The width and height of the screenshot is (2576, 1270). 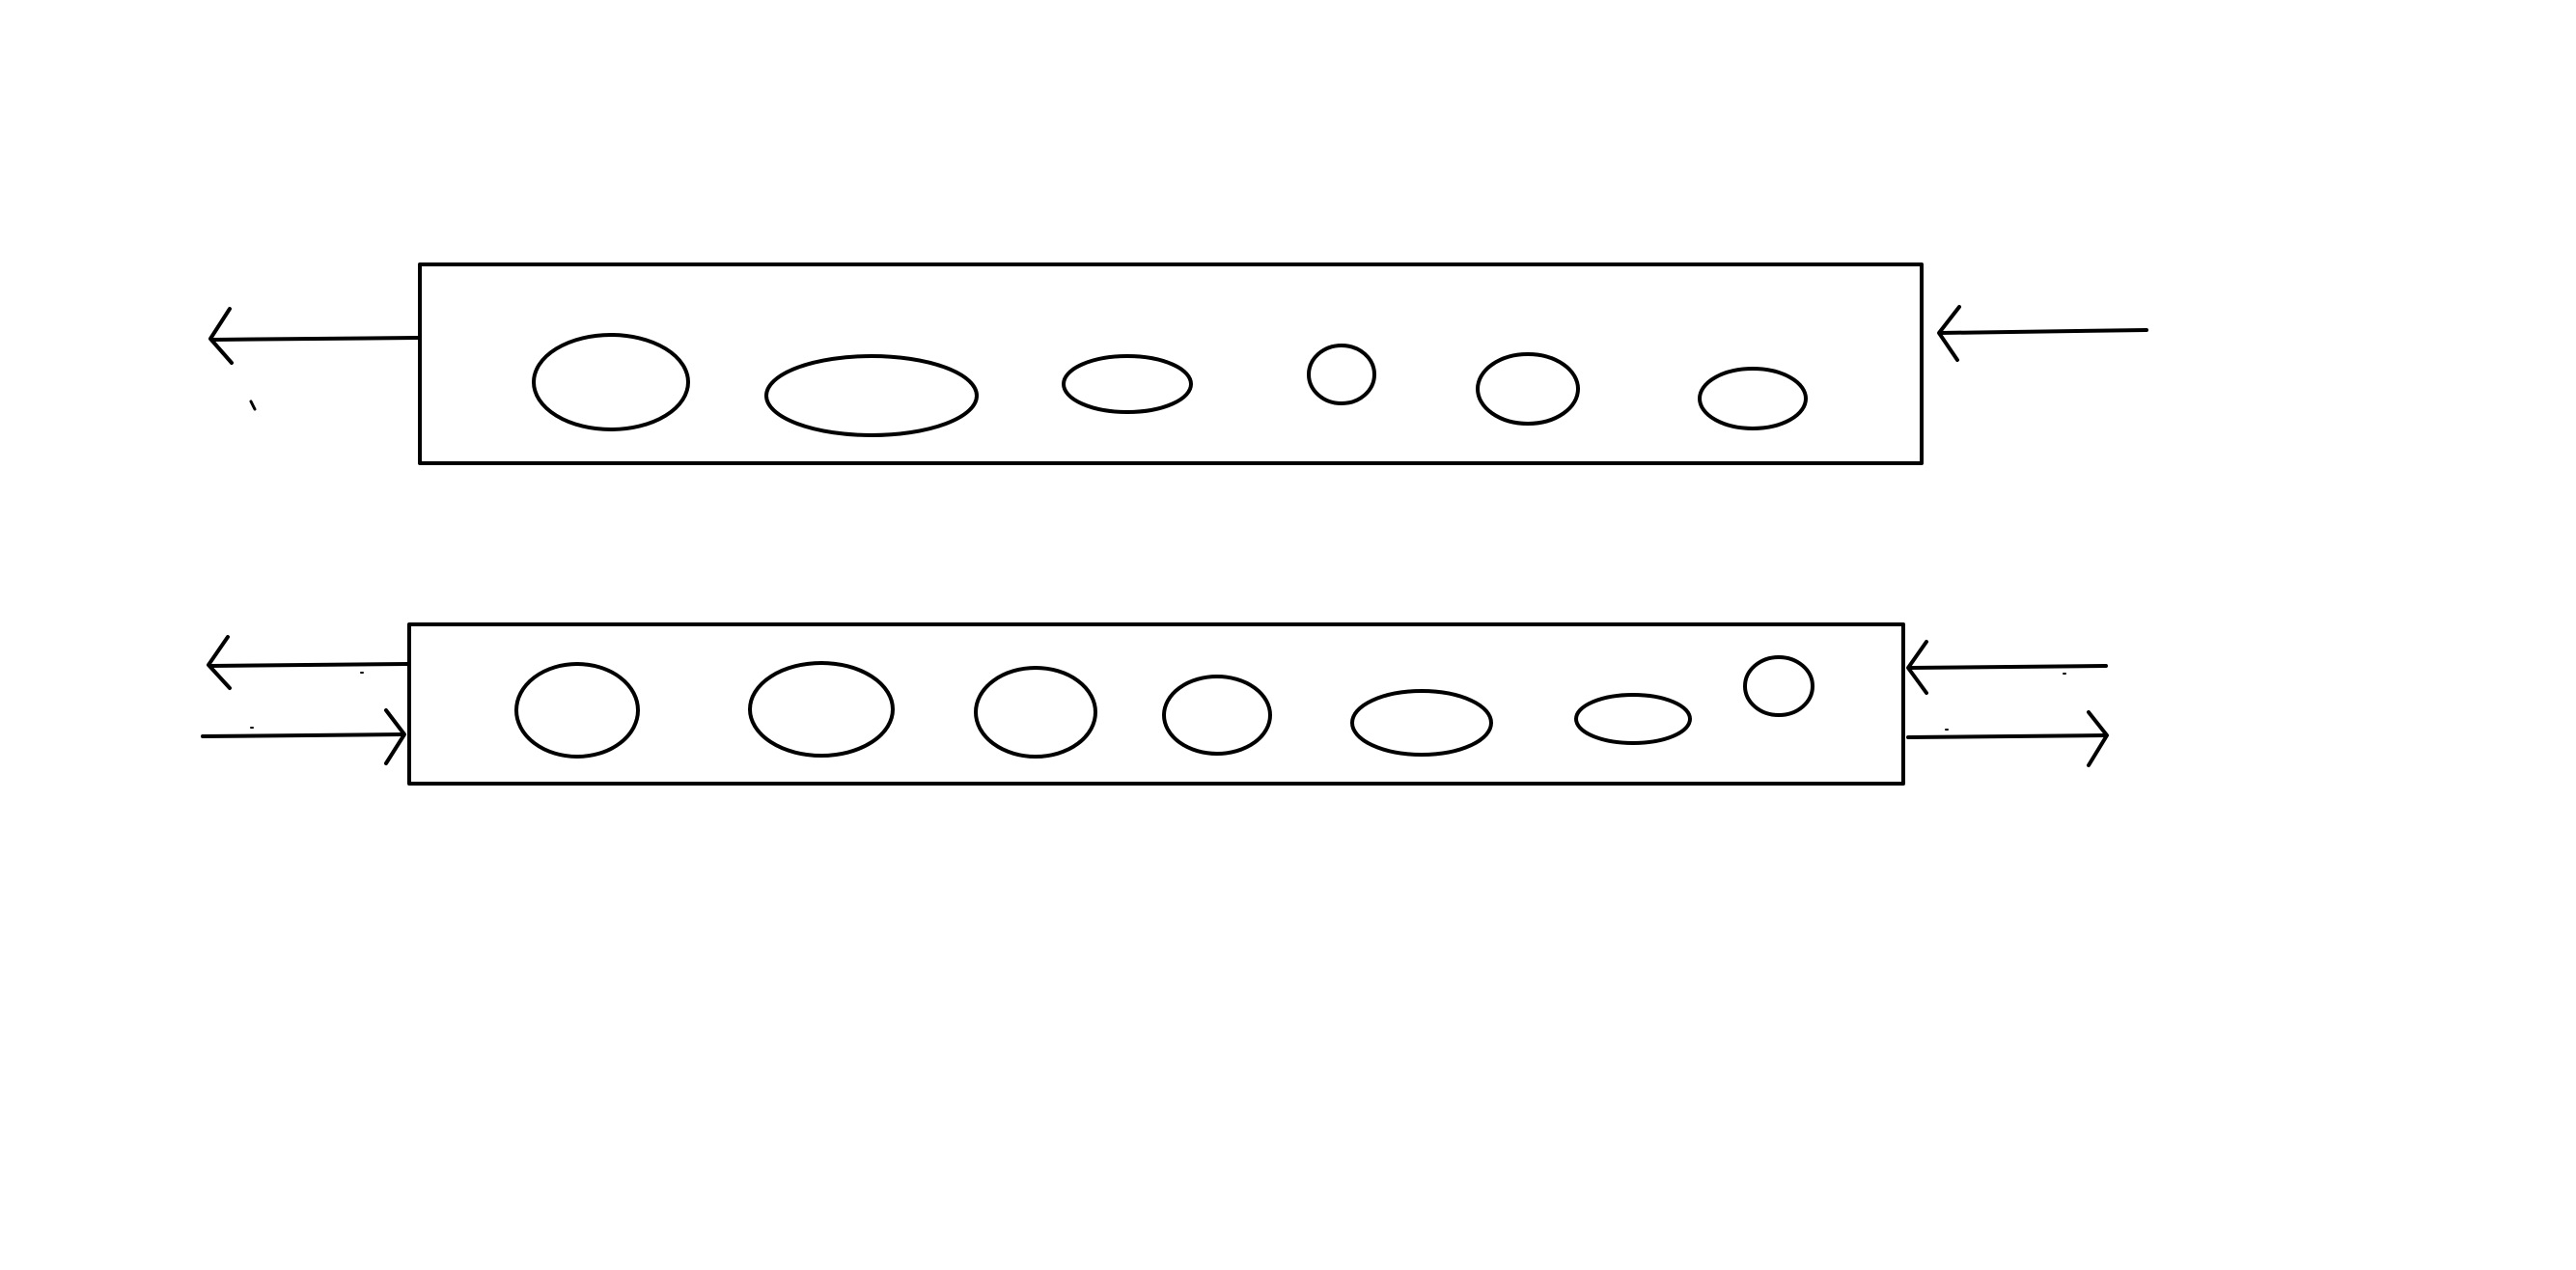 What do you see at coordinates (253, 406) in the screenshot?
I see `top-left-tick-mark` at bounding box center [253, 406].